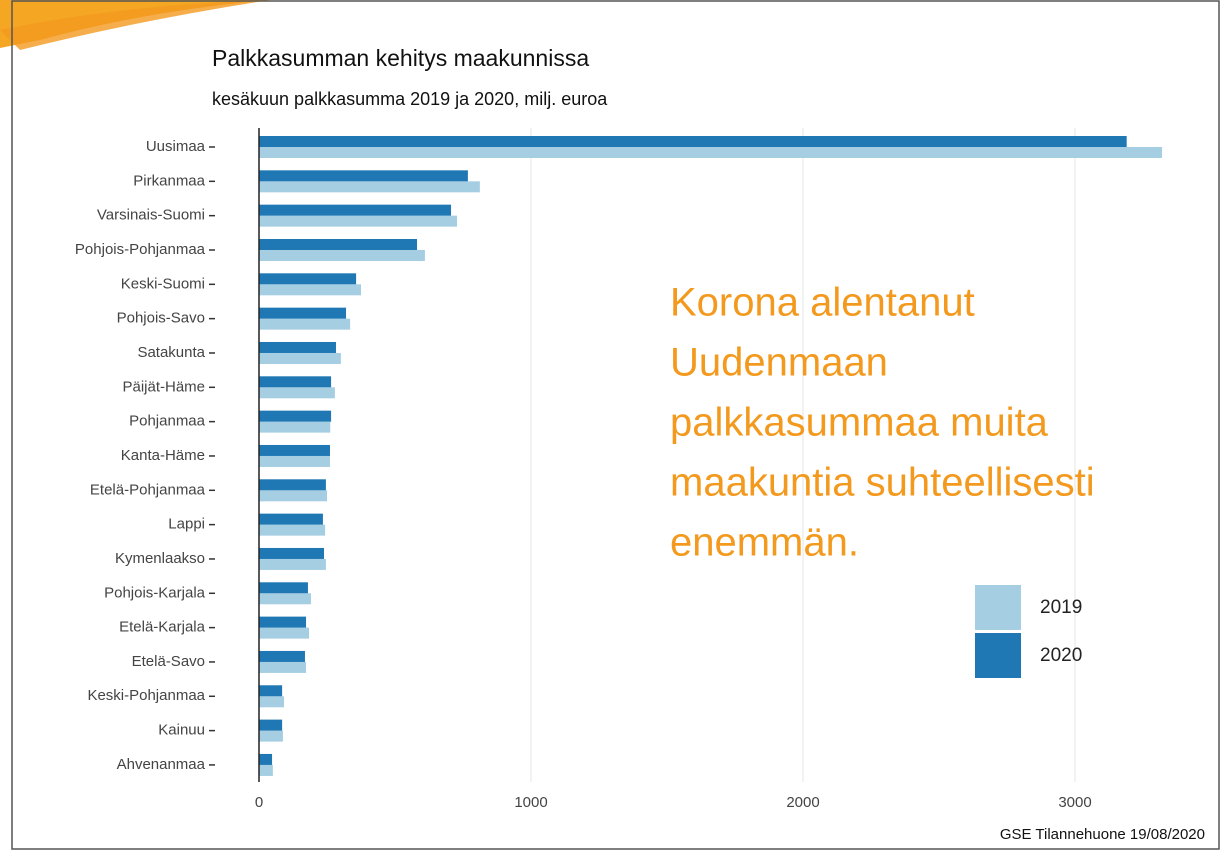  I want to click on annotation: palkkasummaa muita, so click(859, 423).